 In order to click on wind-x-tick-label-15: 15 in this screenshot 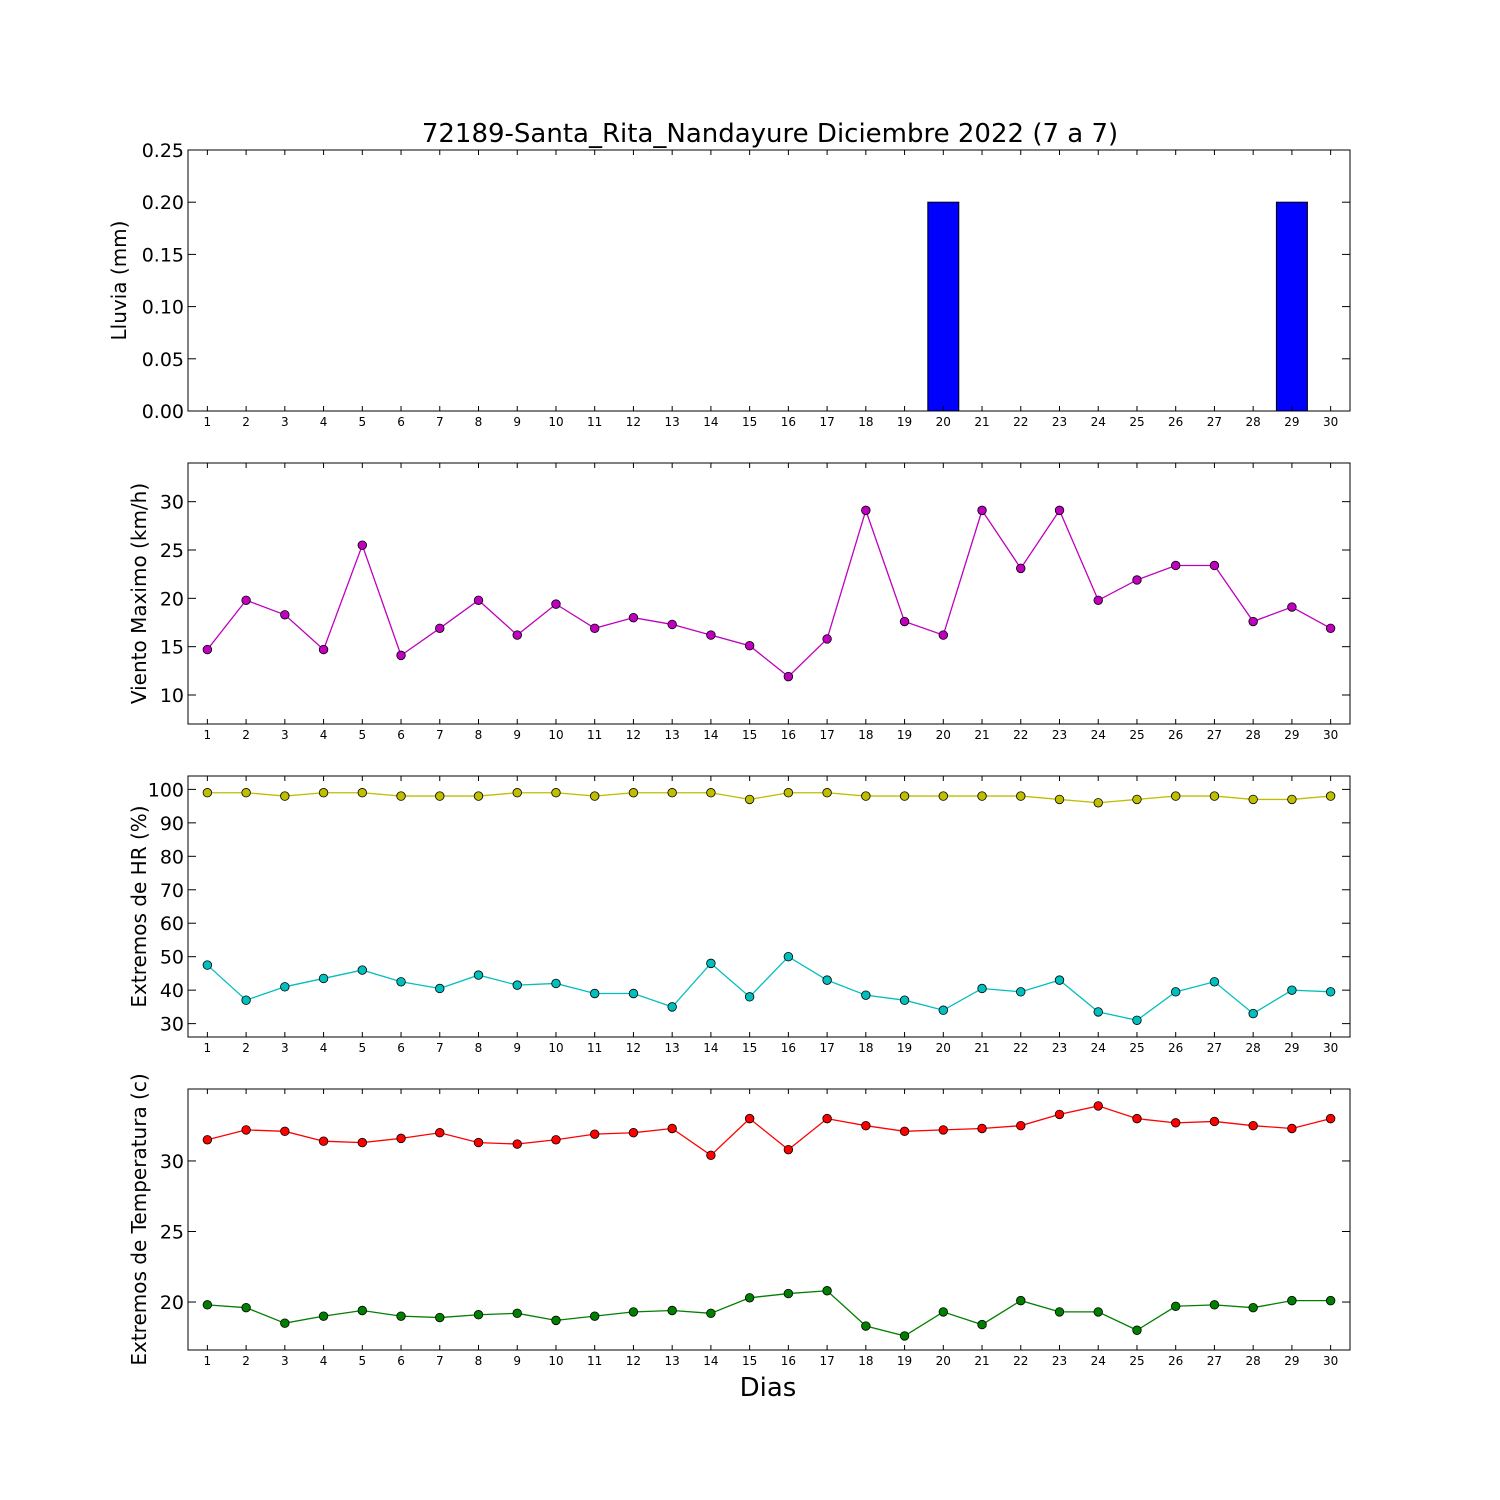, I will do `click(749, 735)`.